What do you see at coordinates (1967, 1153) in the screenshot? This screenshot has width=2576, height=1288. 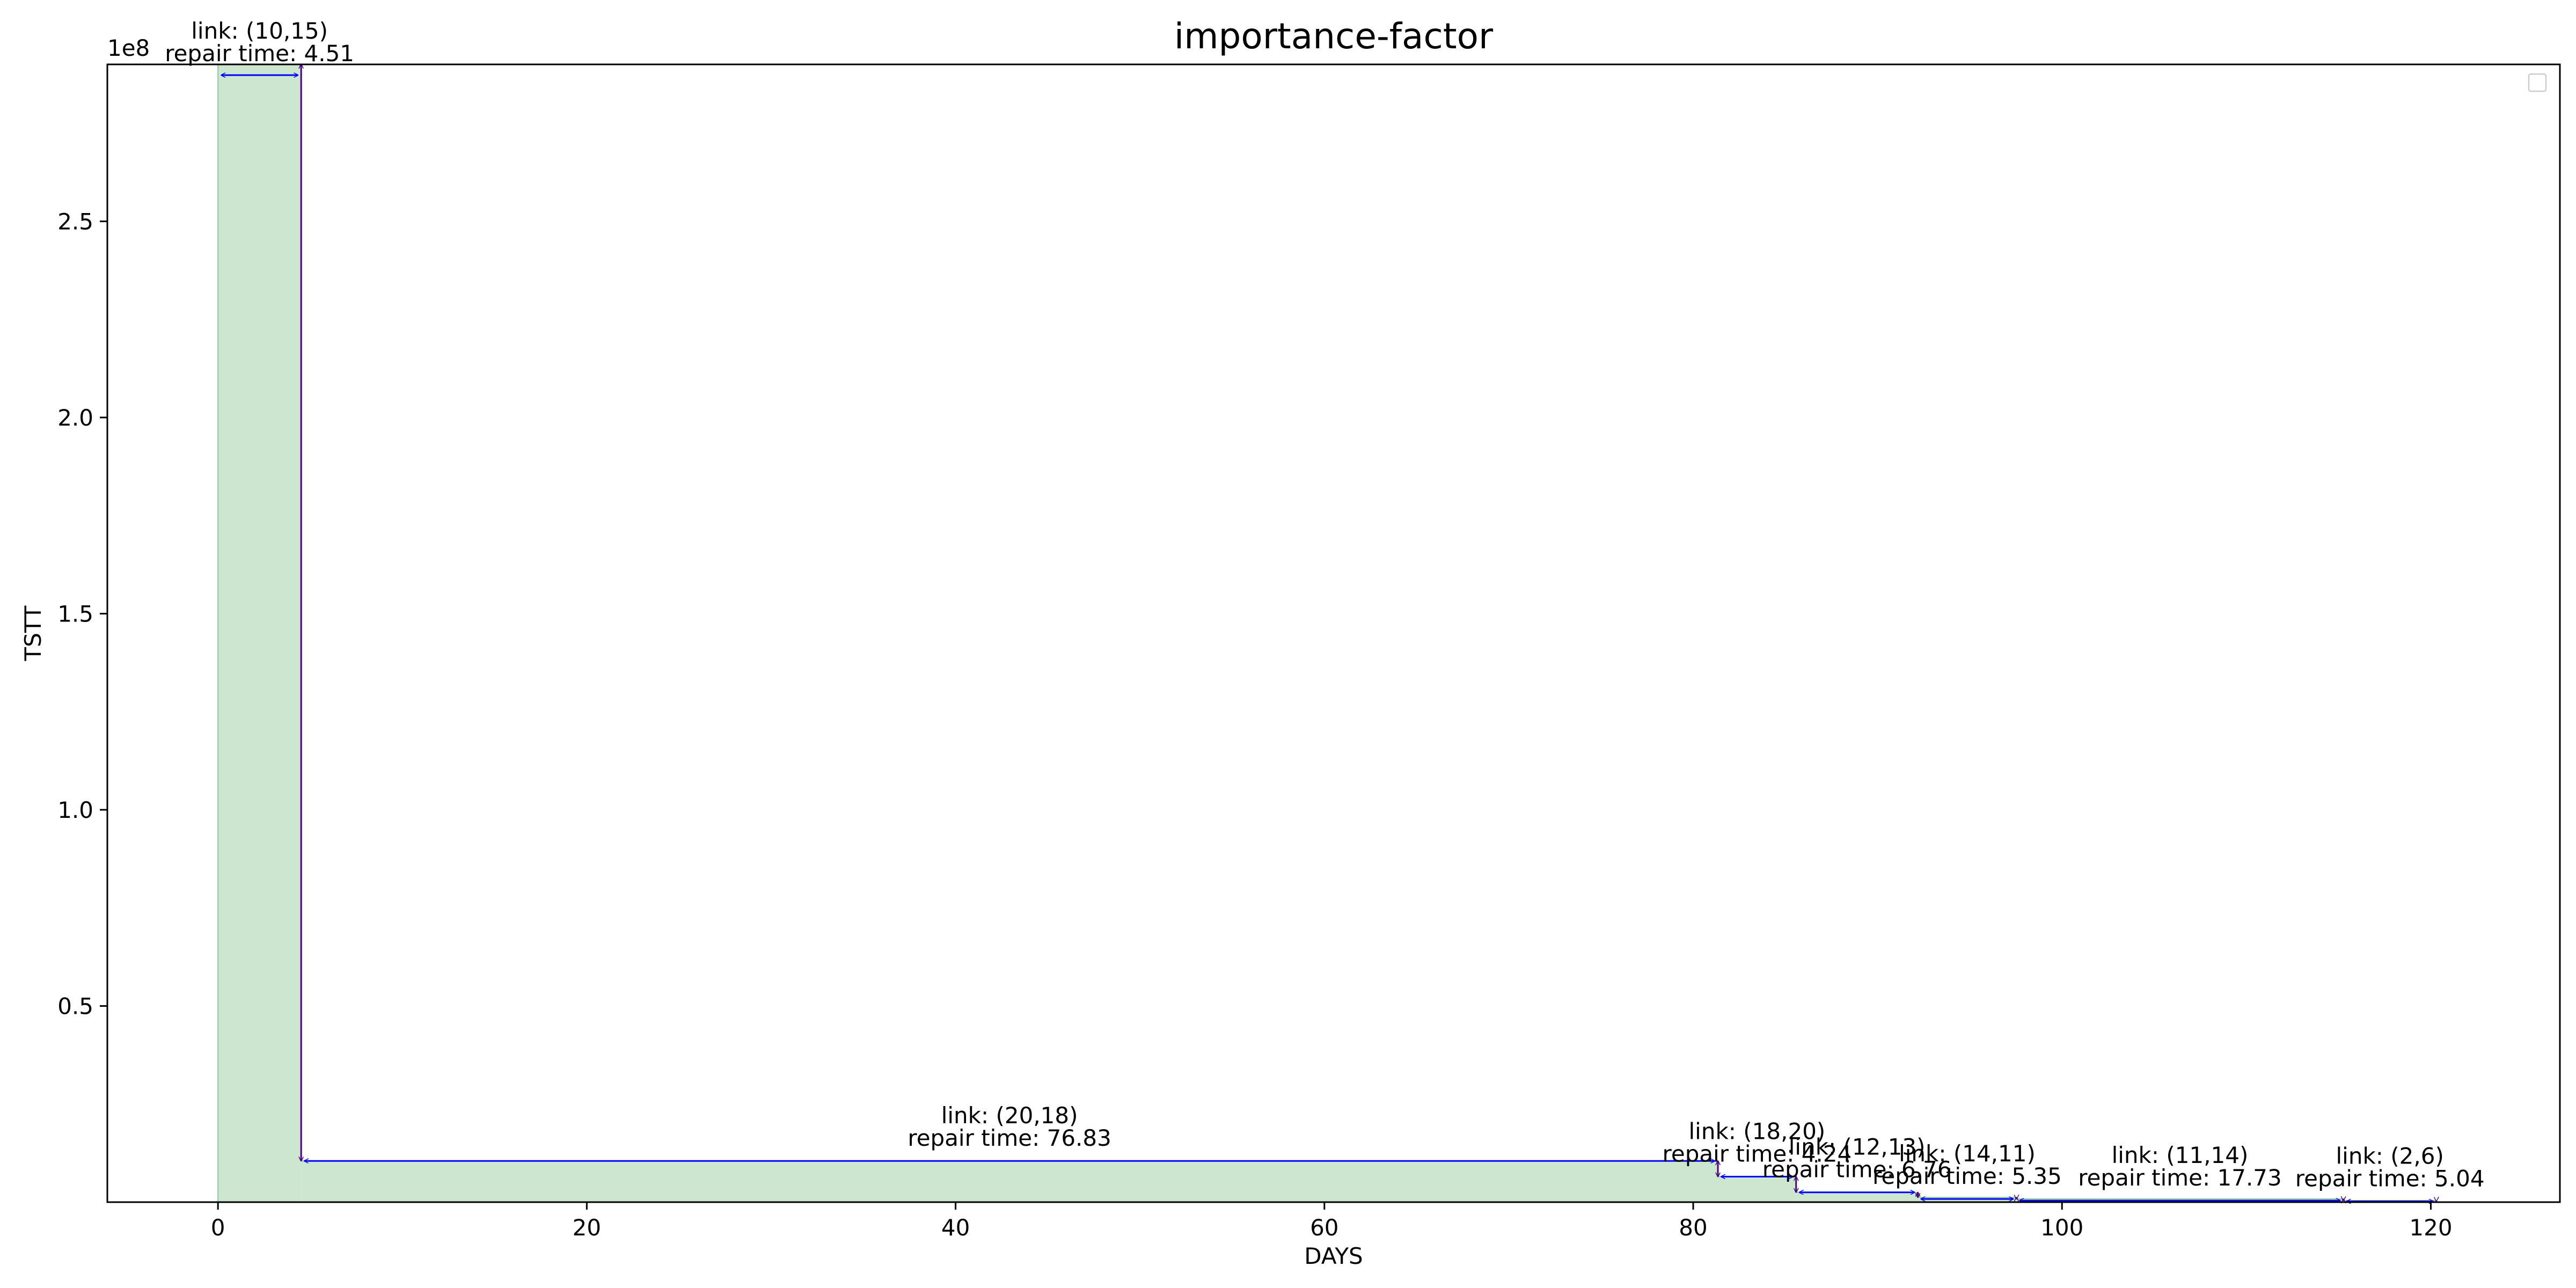 I see `annotation-link-label: link: (14,11)` at bounding box center [1967, 1153].